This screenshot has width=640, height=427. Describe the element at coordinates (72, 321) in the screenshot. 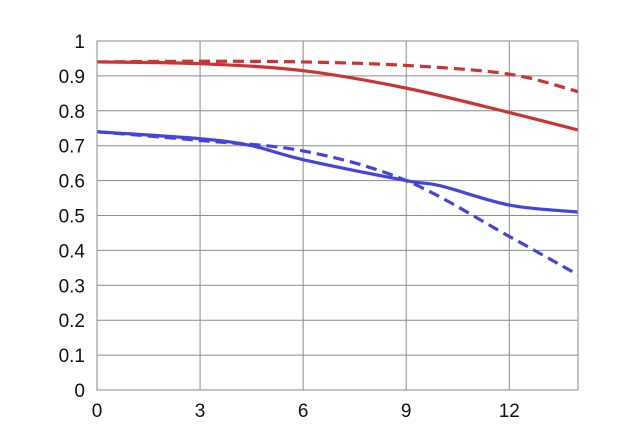

I see `y-tick-label: 0.2` at that location.